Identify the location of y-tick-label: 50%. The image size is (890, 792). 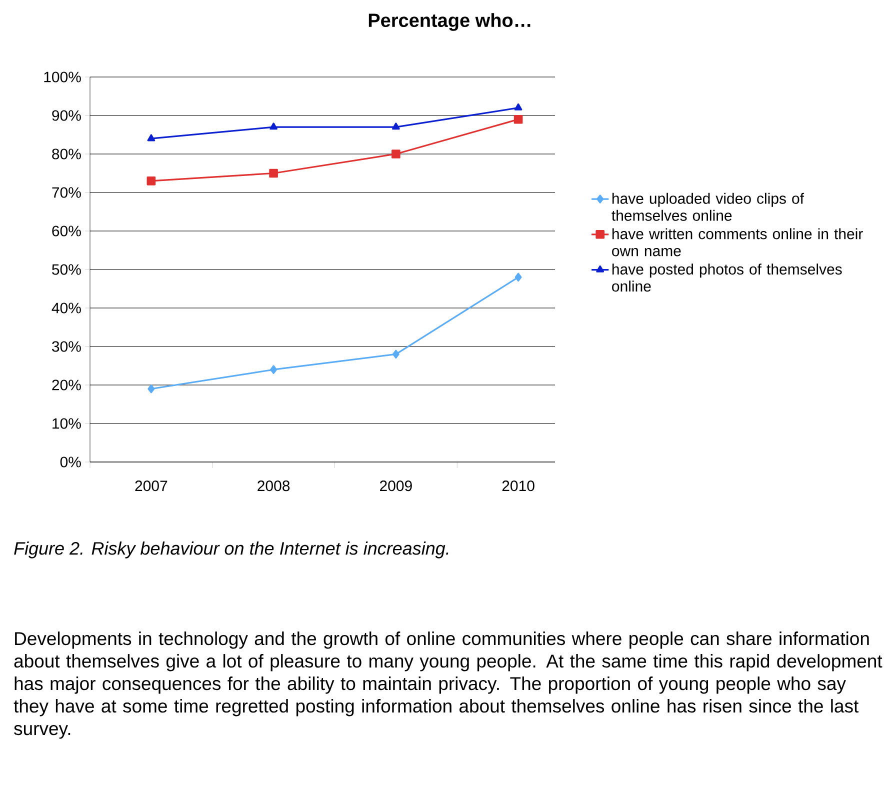
(66, 269).